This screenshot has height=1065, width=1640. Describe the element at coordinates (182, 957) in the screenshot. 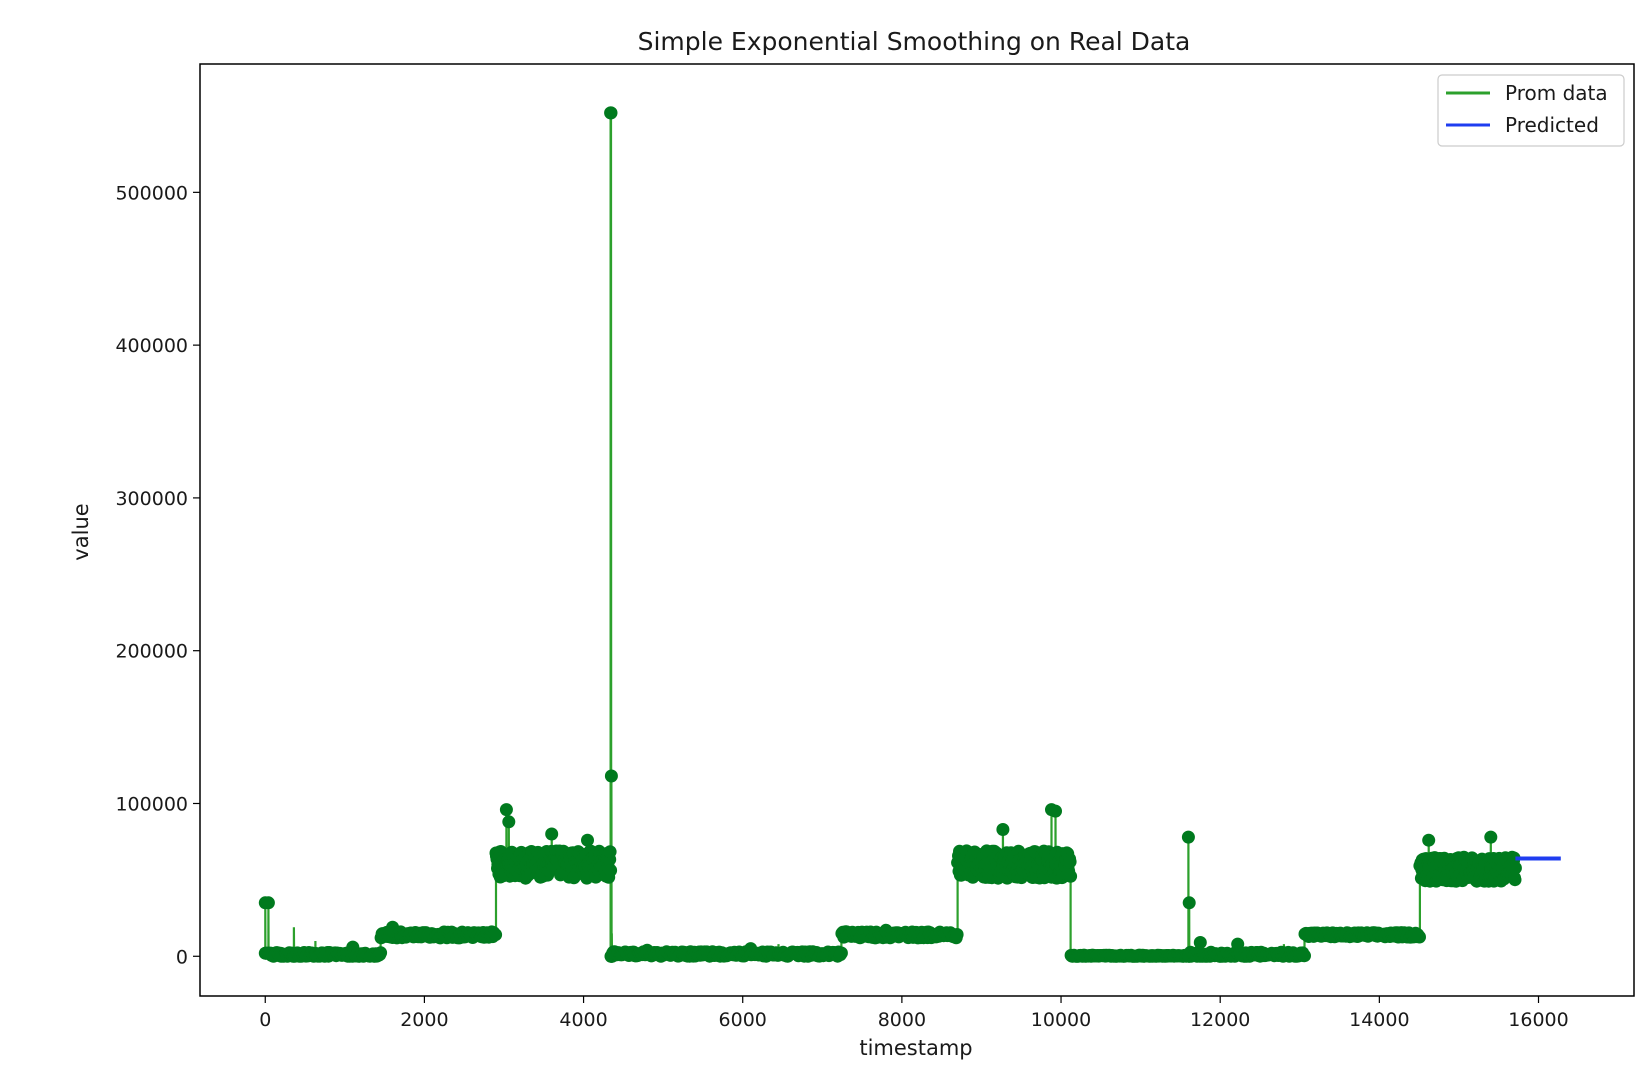

I see `y-tick-label: 0` at that location.